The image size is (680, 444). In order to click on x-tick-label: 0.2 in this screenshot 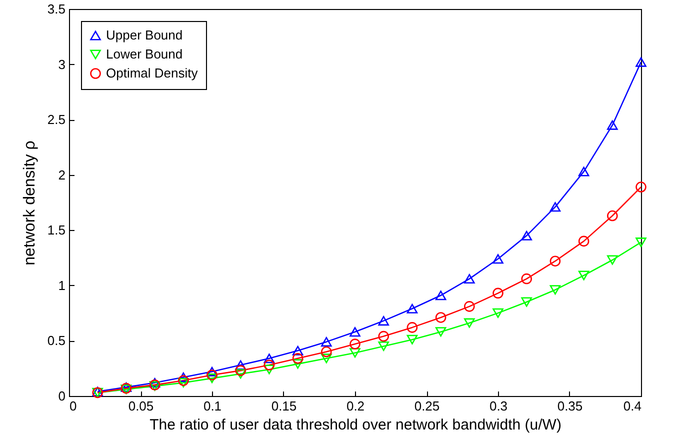, I will do `click(355, 406)`.